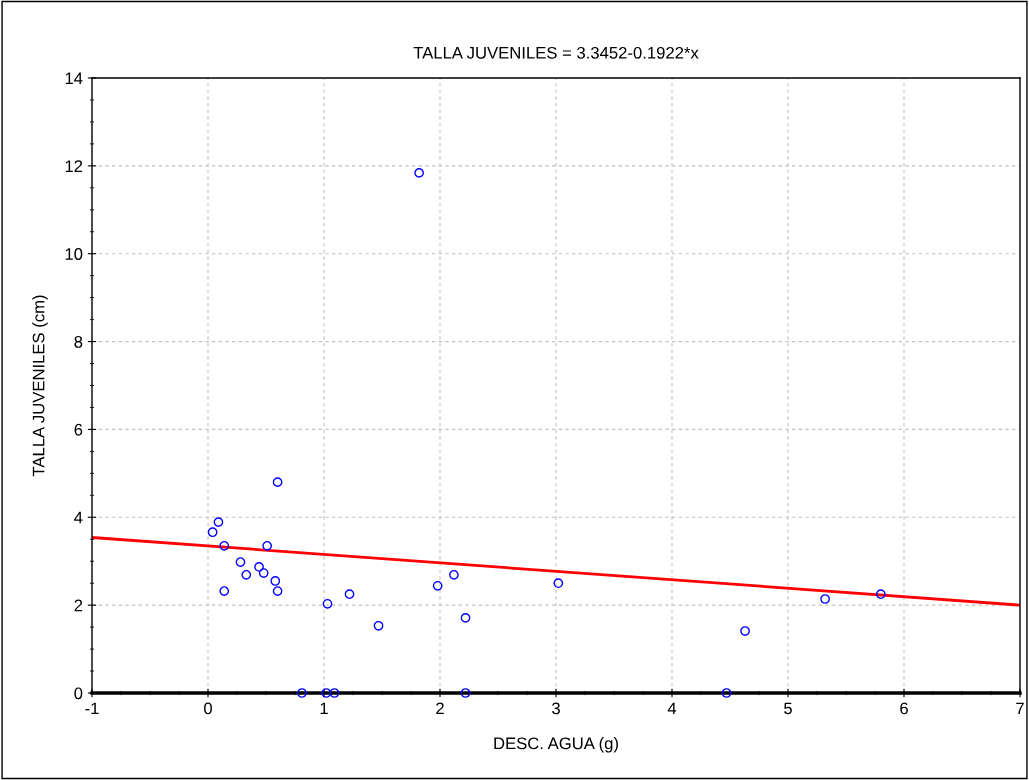  I want to click on y-tick-label: 8, so click(78, 341).